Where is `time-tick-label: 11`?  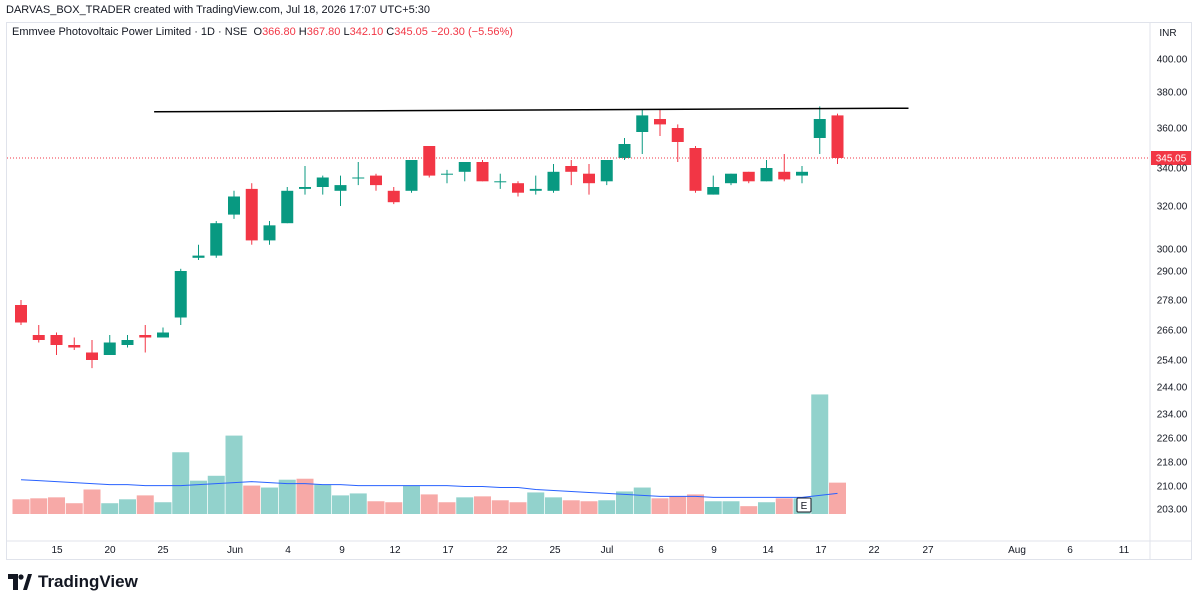 time-tick-label: 11 is located at coordinates (1124, 550).